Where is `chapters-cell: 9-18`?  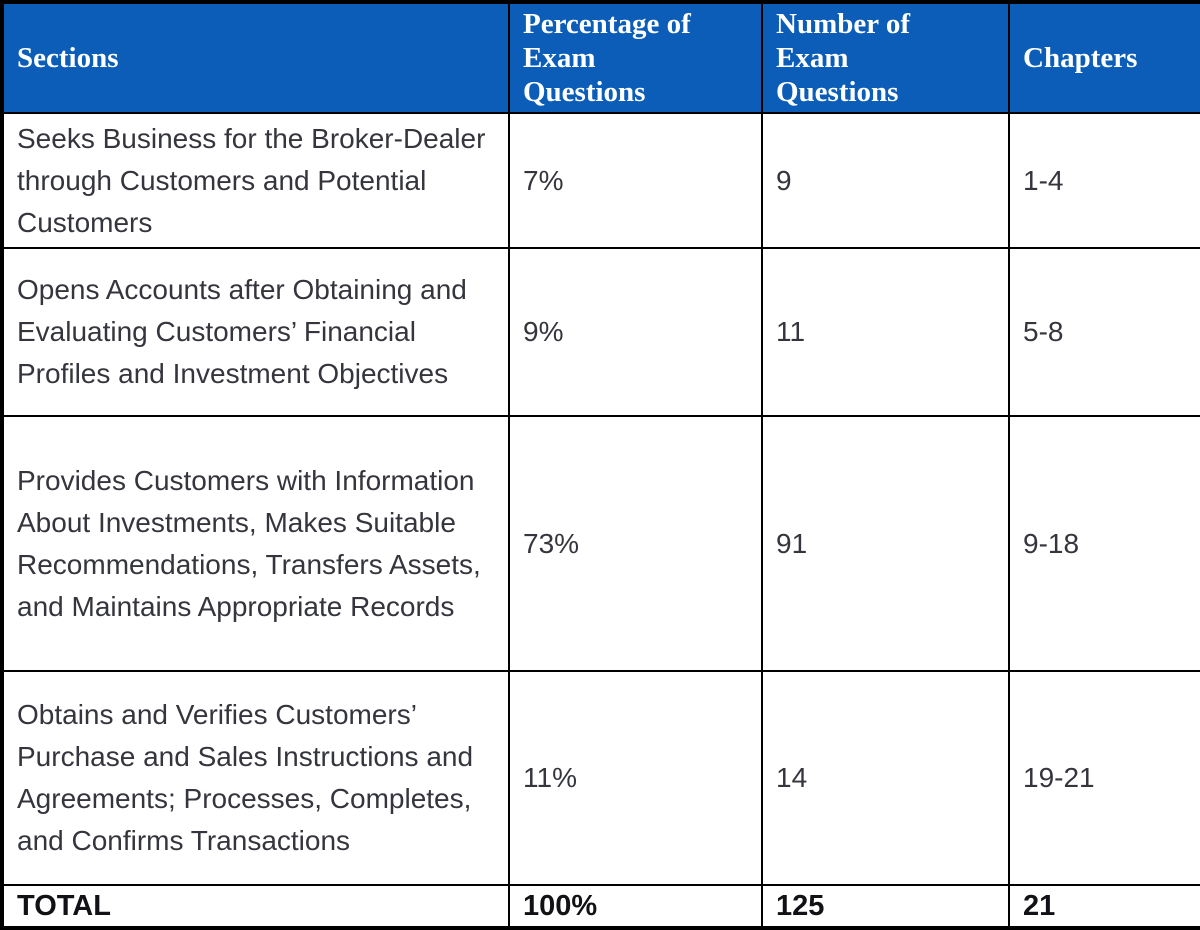
chapters-cell: 9-18 is located at coordinates (1104, 543).